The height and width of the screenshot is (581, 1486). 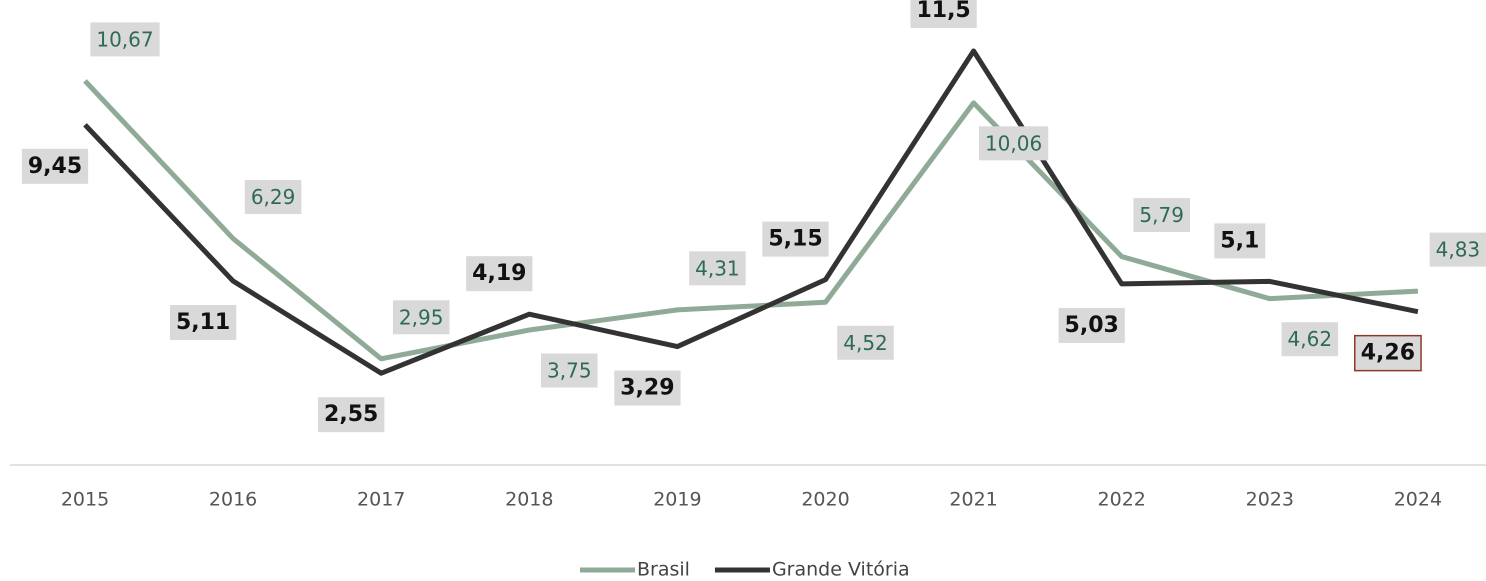 What do you see at coordinates (381, 500) in the screenshot?
I see `x-tick-label: 2017` at bounding box center [381, 500].